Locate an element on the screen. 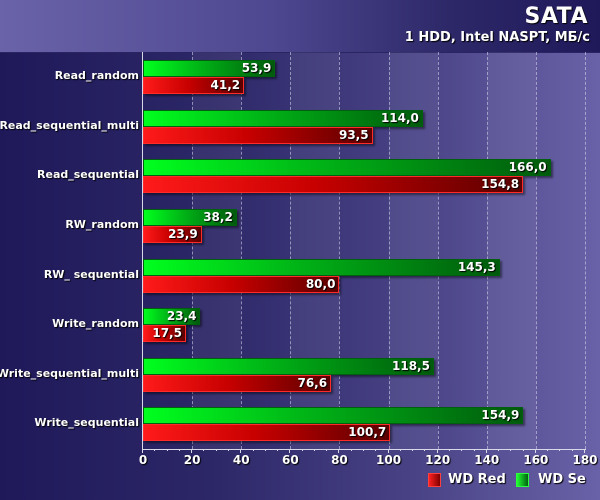 The height and width of the screenshot is (500, 600). x-tick-label: 0 is located at coordinates (143, 460).